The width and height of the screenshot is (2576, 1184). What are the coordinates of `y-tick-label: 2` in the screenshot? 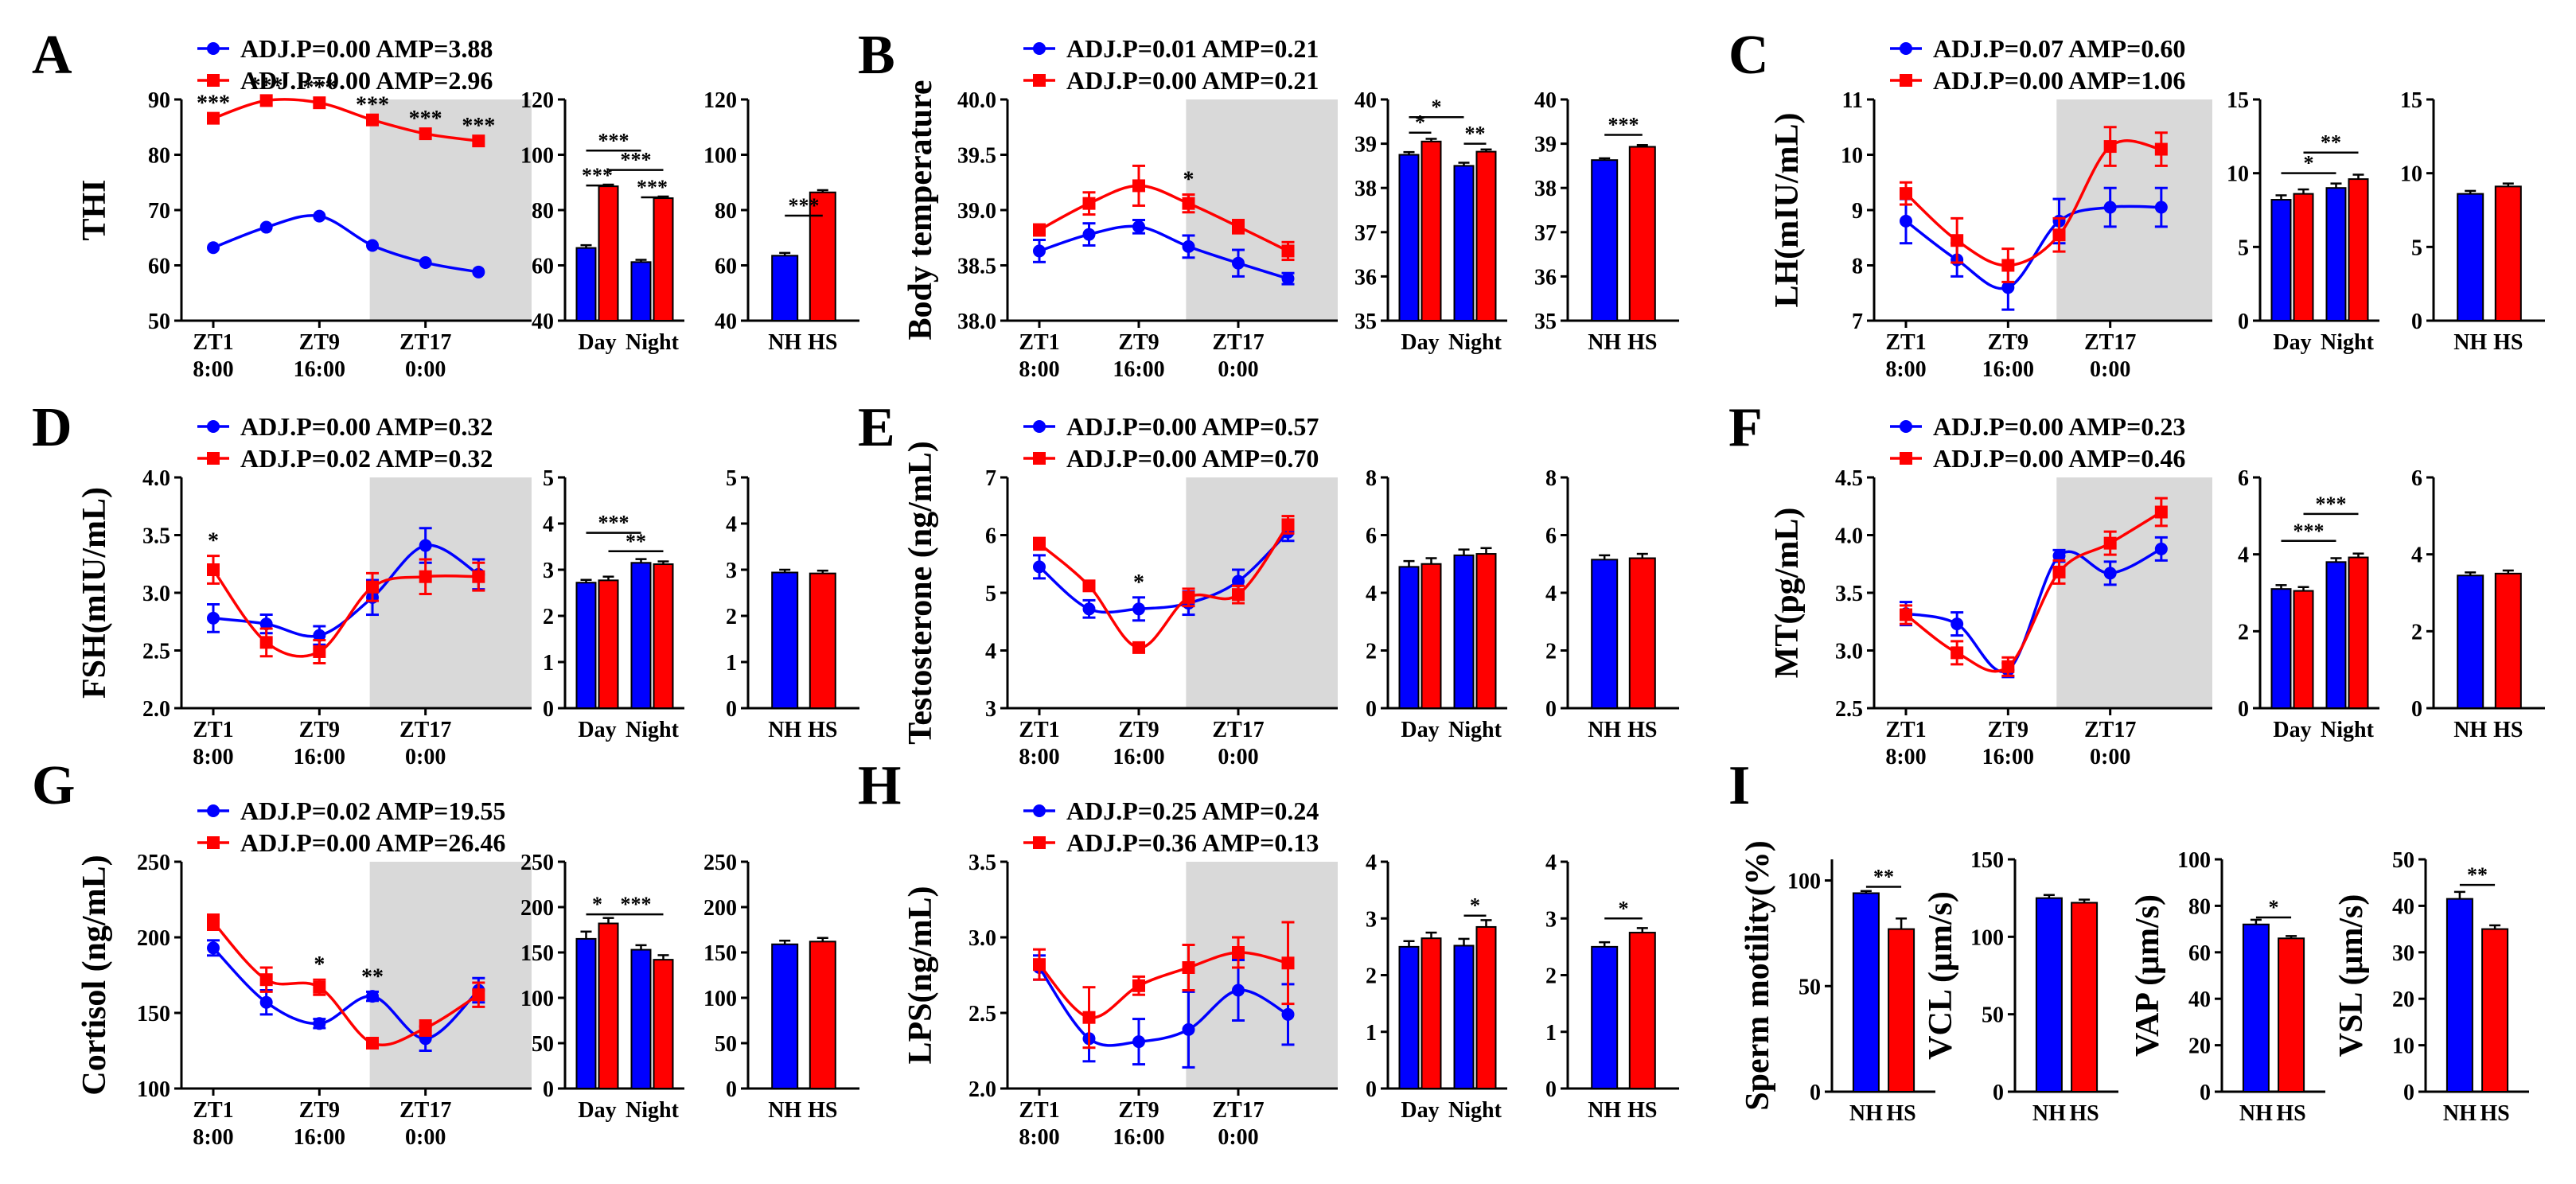 It's located at (1551, 652).